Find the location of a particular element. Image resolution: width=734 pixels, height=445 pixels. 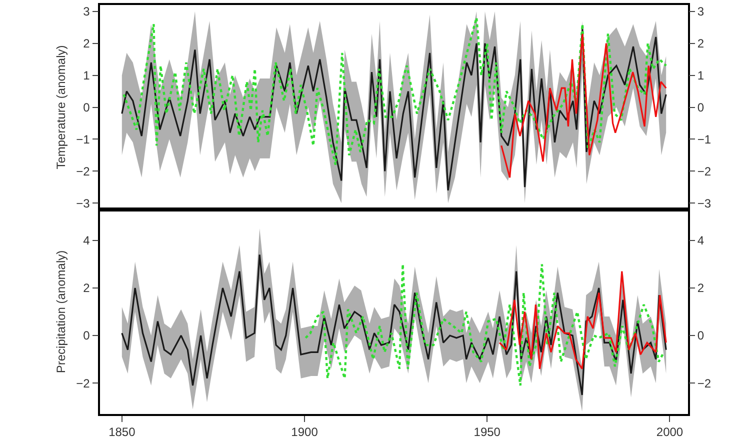

y2-tick-label: −1 is located at coordinates (704, 139).